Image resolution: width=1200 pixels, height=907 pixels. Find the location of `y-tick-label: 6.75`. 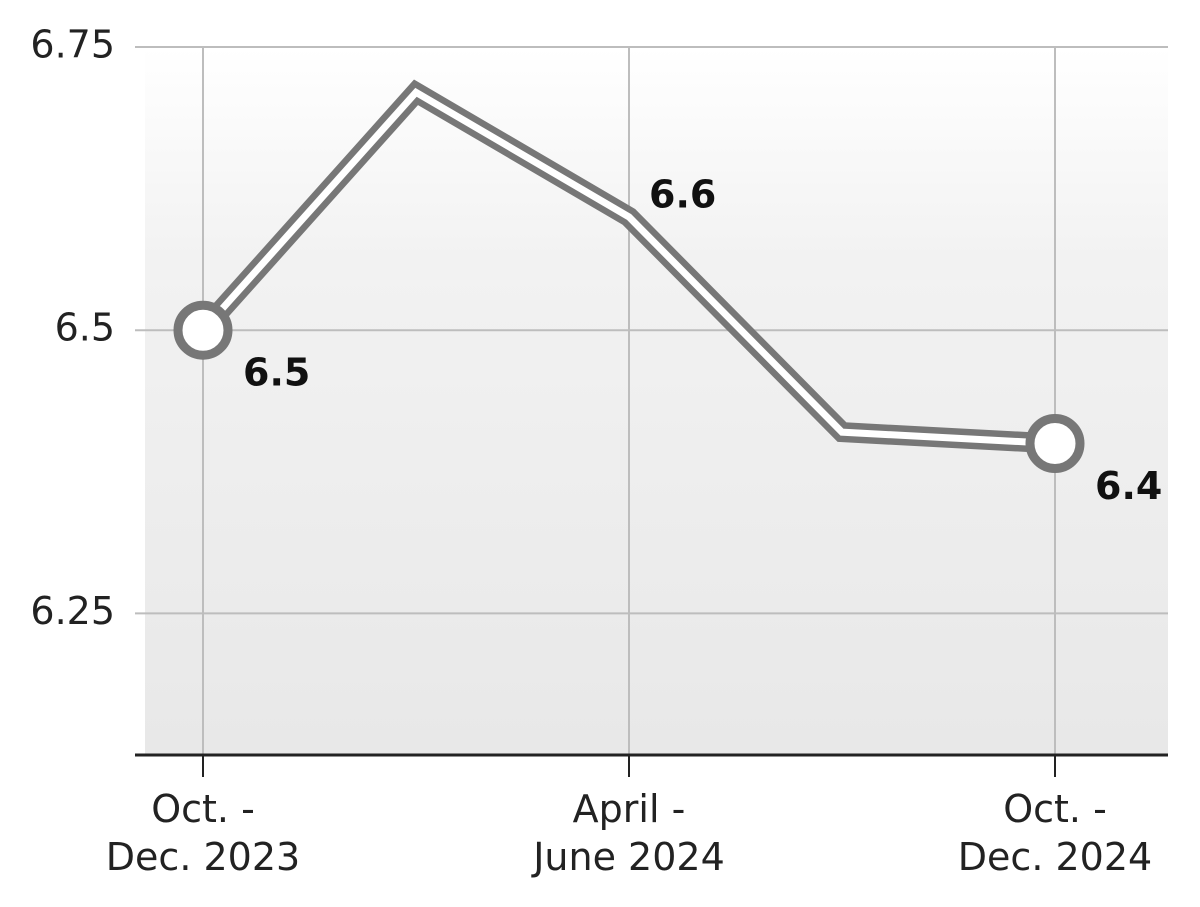

y-tick-label: 6.75 is located at coordinates (72, 45).